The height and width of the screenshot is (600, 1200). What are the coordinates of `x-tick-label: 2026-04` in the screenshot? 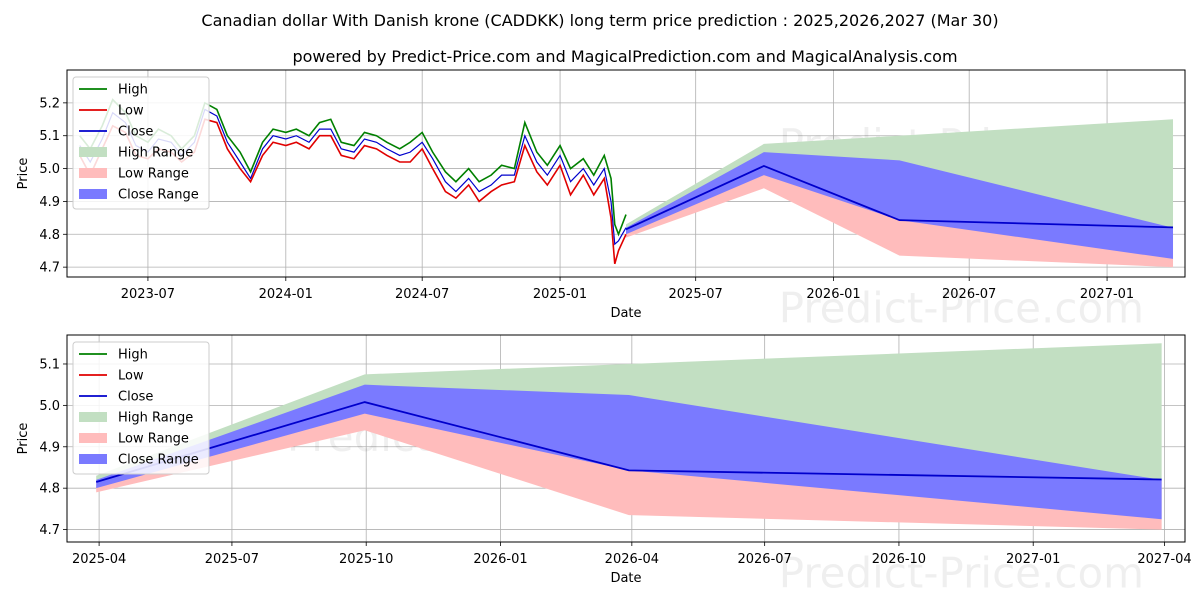 It's located at (632, 559).